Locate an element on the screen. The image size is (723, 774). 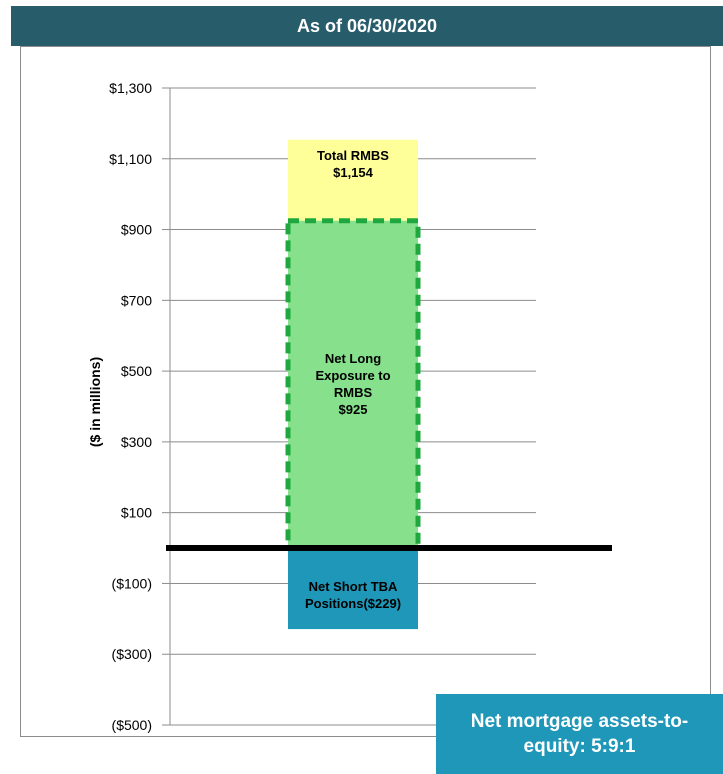
y-tick-label: ($300) is located at coordinates (132, 654).